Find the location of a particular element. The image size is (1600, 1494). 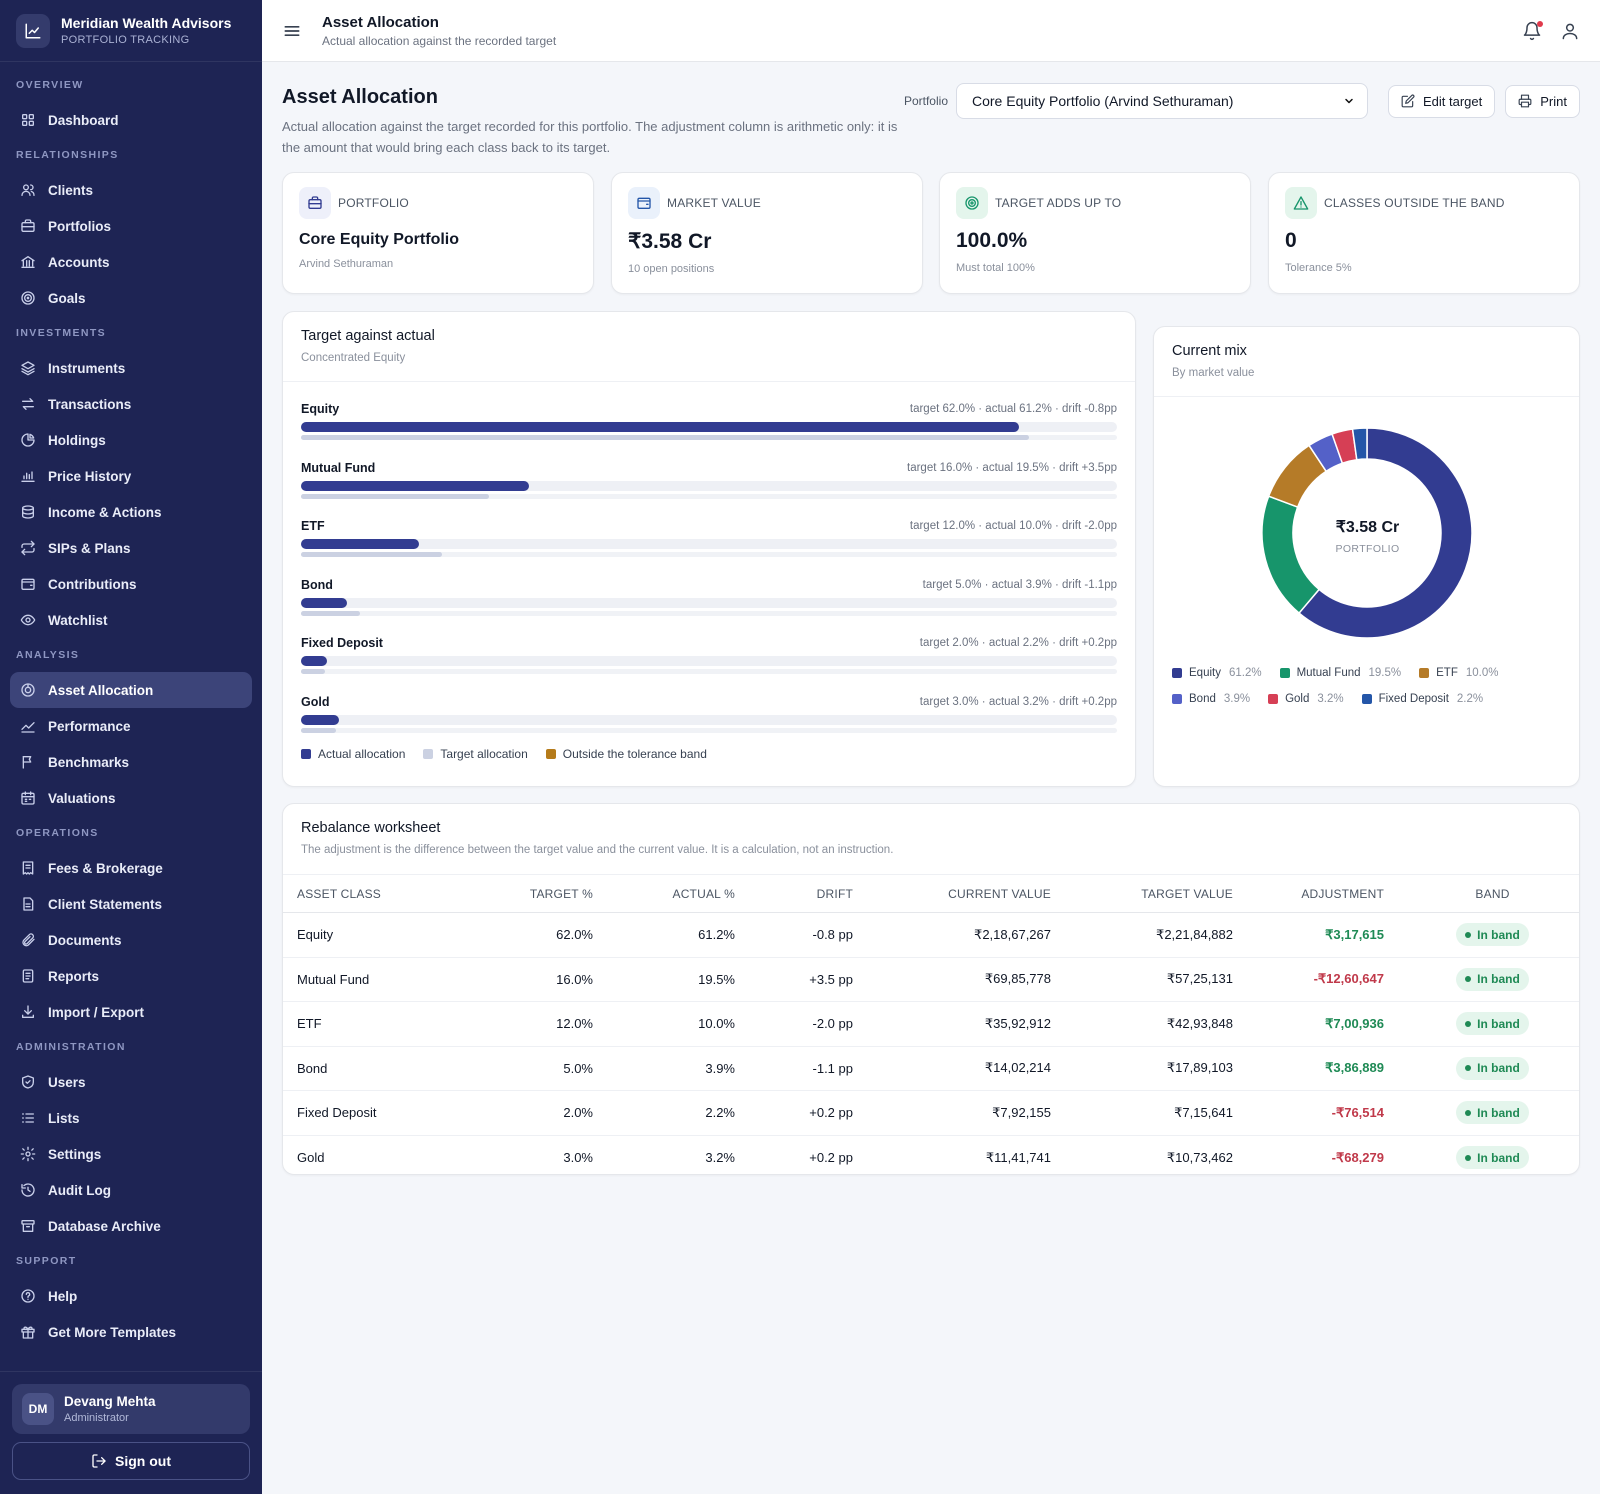

cell-current: ₹11,41,741 is located at coordinates (1018, 1157).